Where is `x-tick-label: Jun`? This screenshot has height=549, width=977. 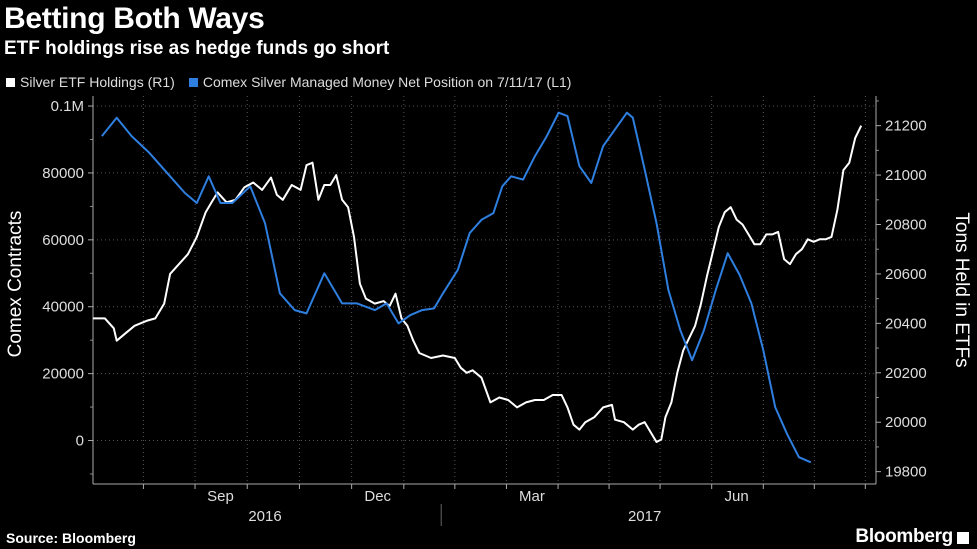 x-tick-label: Jun is located at coordinates (737, 496).